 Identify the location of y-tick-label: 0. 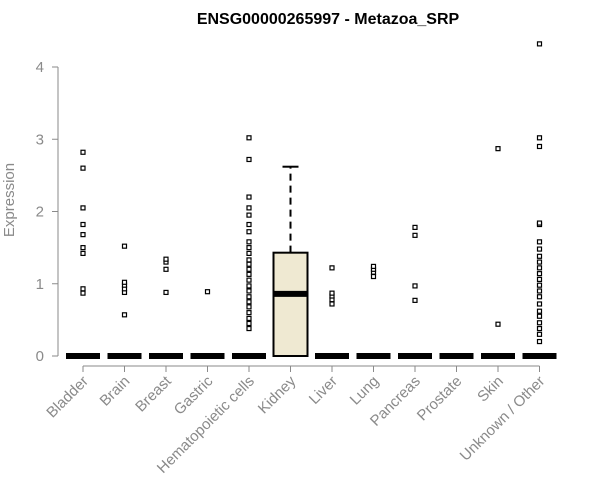
(40, 356).